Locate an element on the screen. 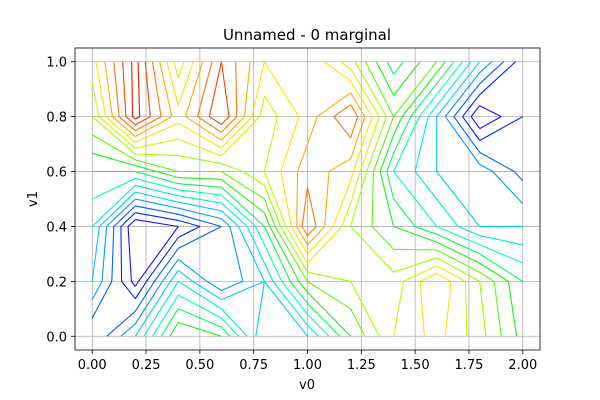  x-axis-label: v0 is located at coordinates (307, 385).